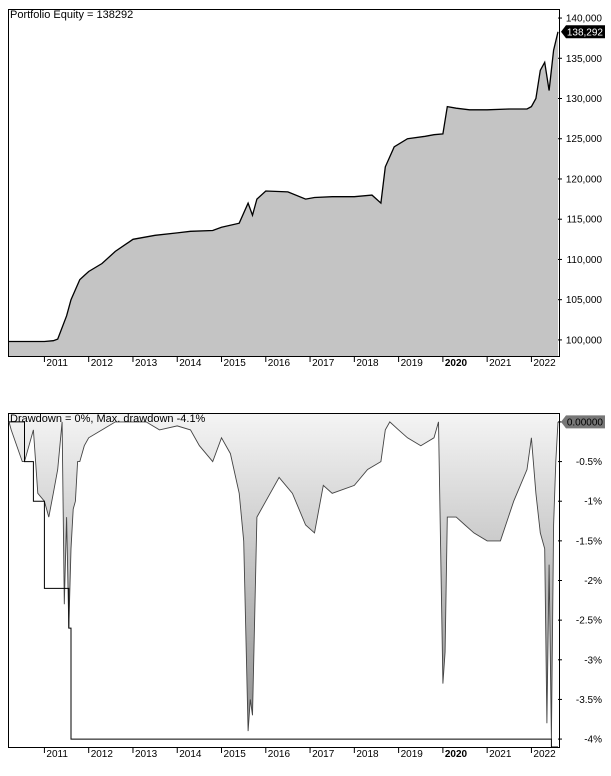 This screenshot has width=611, height=776. I want to click on y-tick-label: -2.5%, so click(589, 621).